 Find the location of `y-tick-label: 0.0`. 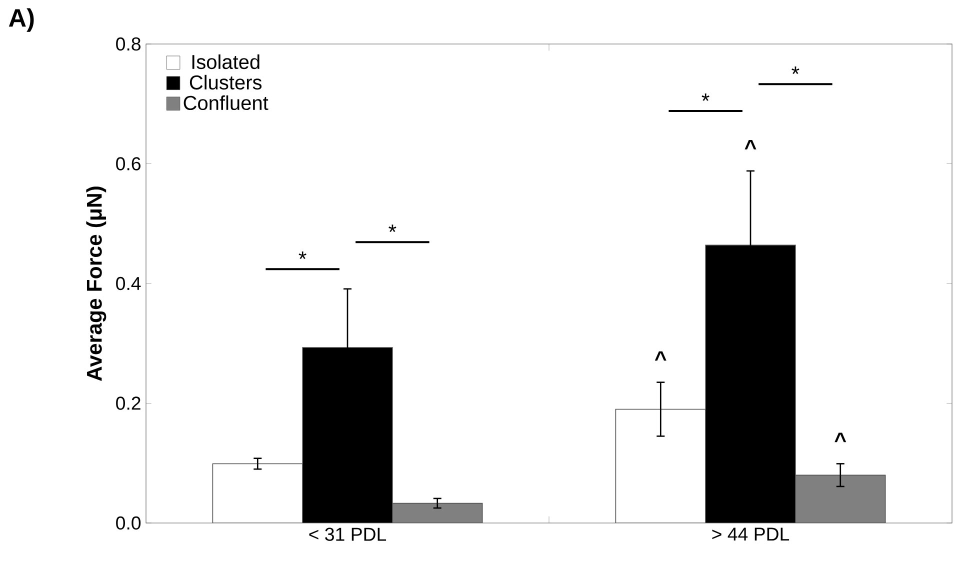

y-tick-label: 0.0 is located at coordinates (128, 523).